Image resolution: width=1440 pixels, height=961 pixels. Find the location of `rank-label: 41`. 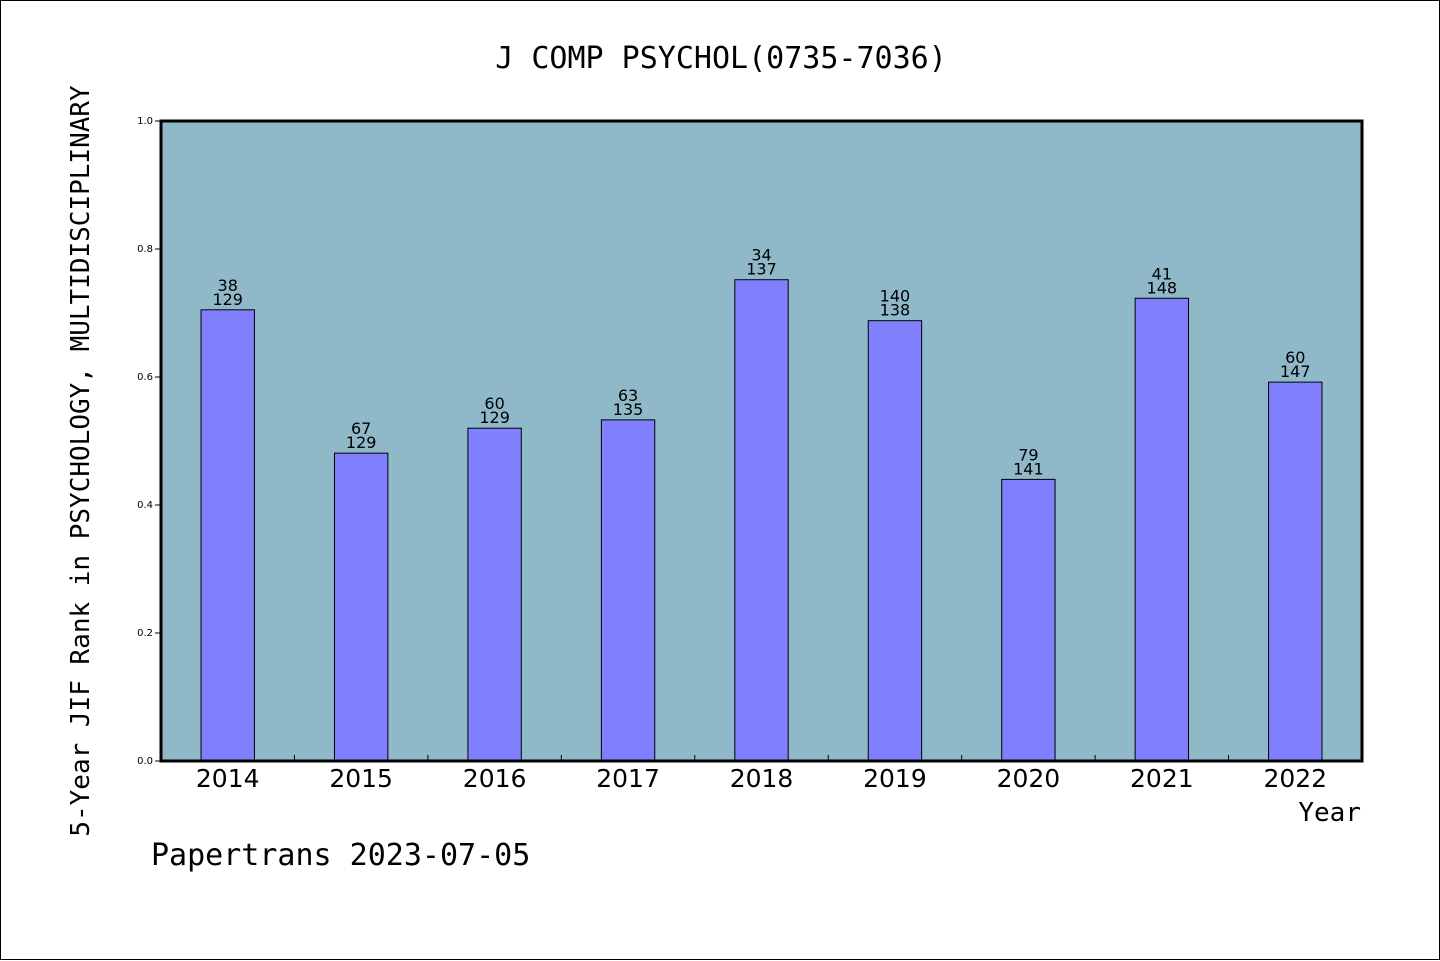

rank-label: 41 is located at coordinates (1162, 273).